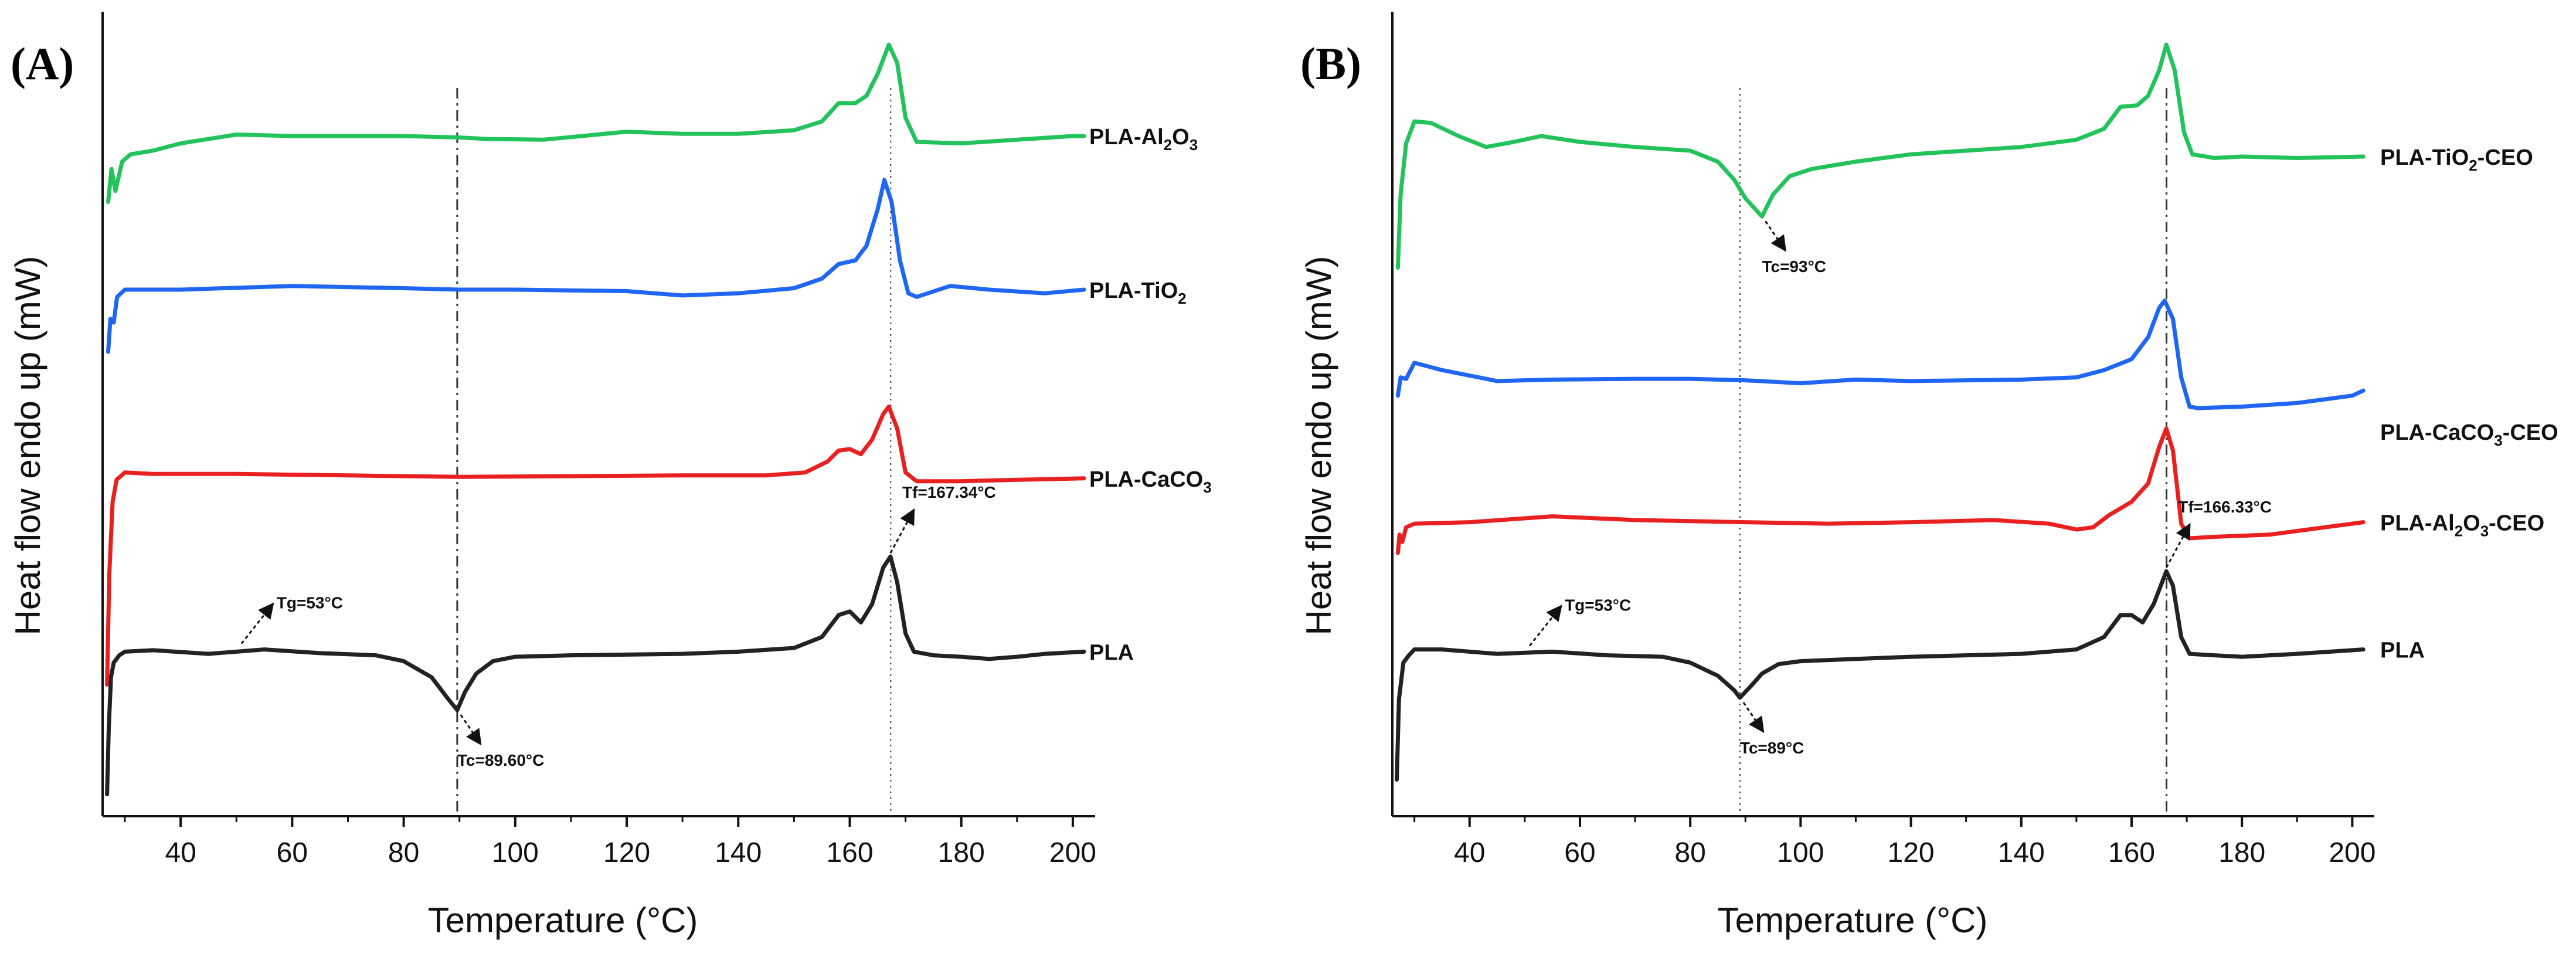 The height and width of the screenshot is (954, 2576). I want to click on panel-a-series-label: PLA-CaCO3​, so click(1151, 481).